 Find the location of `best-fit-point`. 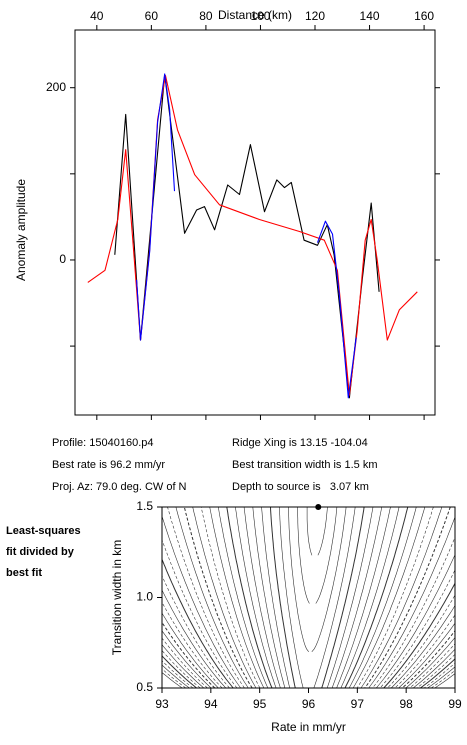

best-fit-point is located at coordinates (318, 507).